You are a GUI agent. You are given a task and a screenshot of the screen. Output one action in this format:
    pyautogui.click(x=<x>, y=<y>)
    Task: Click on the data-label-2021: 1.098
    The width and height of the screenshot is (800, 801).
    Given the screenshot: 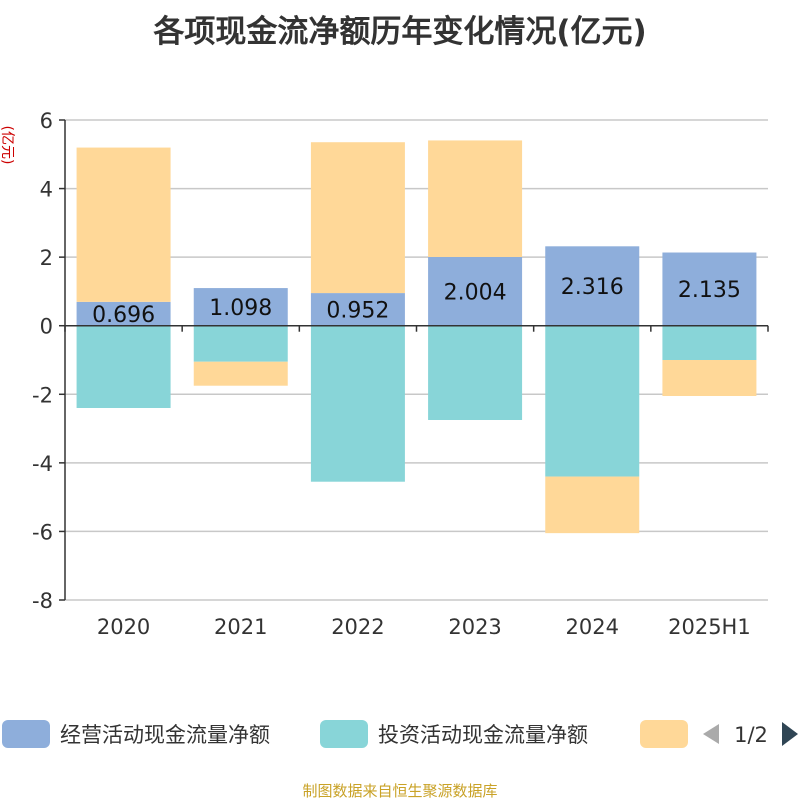 What is the action you would take?
    pyautogui.click(x=240, y=308)
    